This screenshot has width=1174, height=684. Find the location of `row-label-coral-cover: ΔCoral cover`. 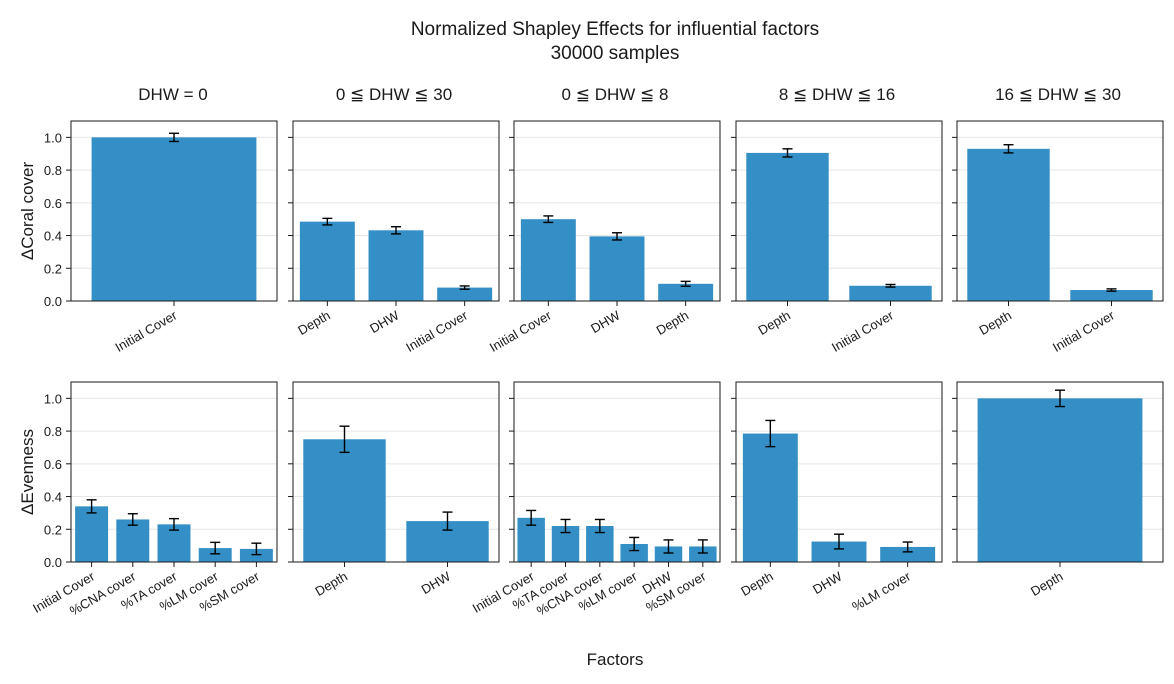

row-label-coral-cover: ΔCoral cover is located at coordinates (27, 211).